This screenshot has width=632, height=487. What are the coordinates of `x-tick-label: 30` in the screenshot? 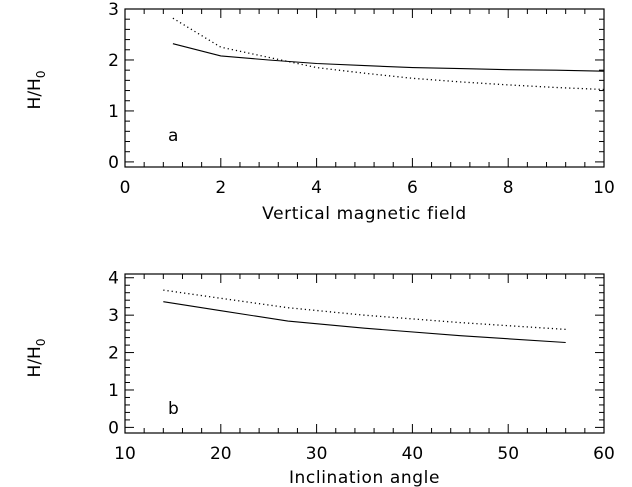 It's located at (317, 454).